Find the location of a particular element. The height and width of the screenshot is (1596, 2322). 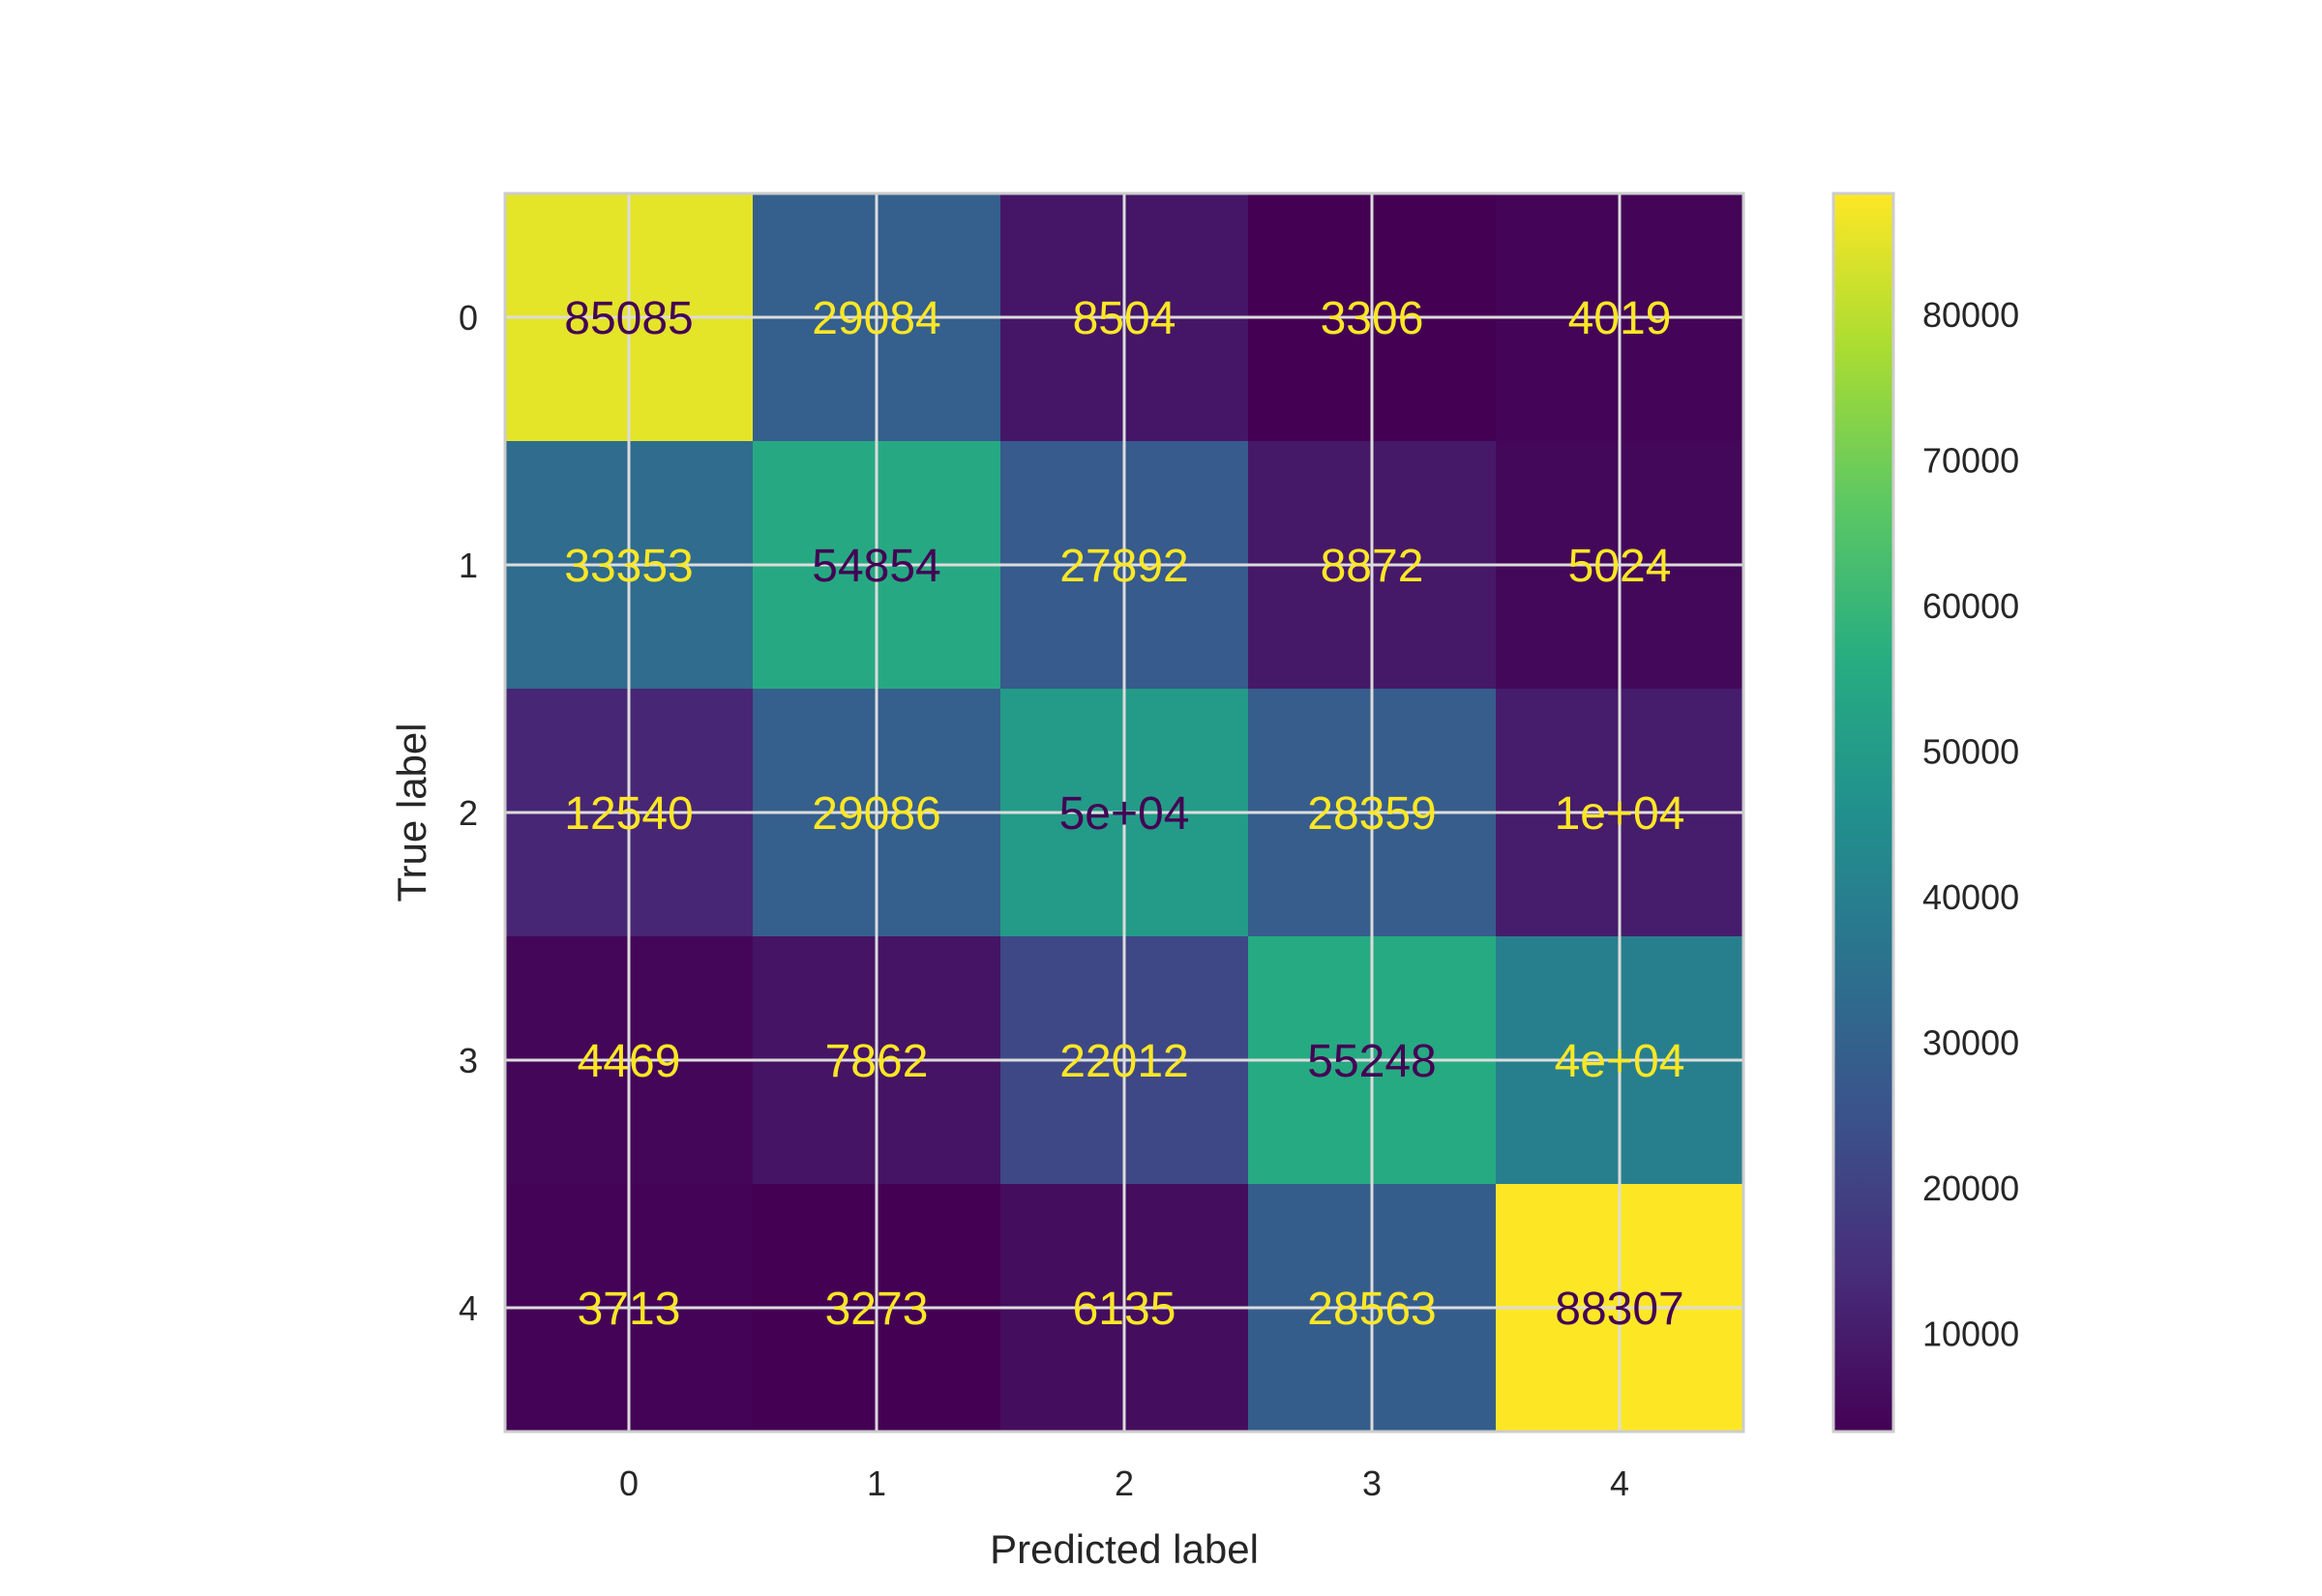

cell-value-label: 8504 is located at coordinates (1124, 318).